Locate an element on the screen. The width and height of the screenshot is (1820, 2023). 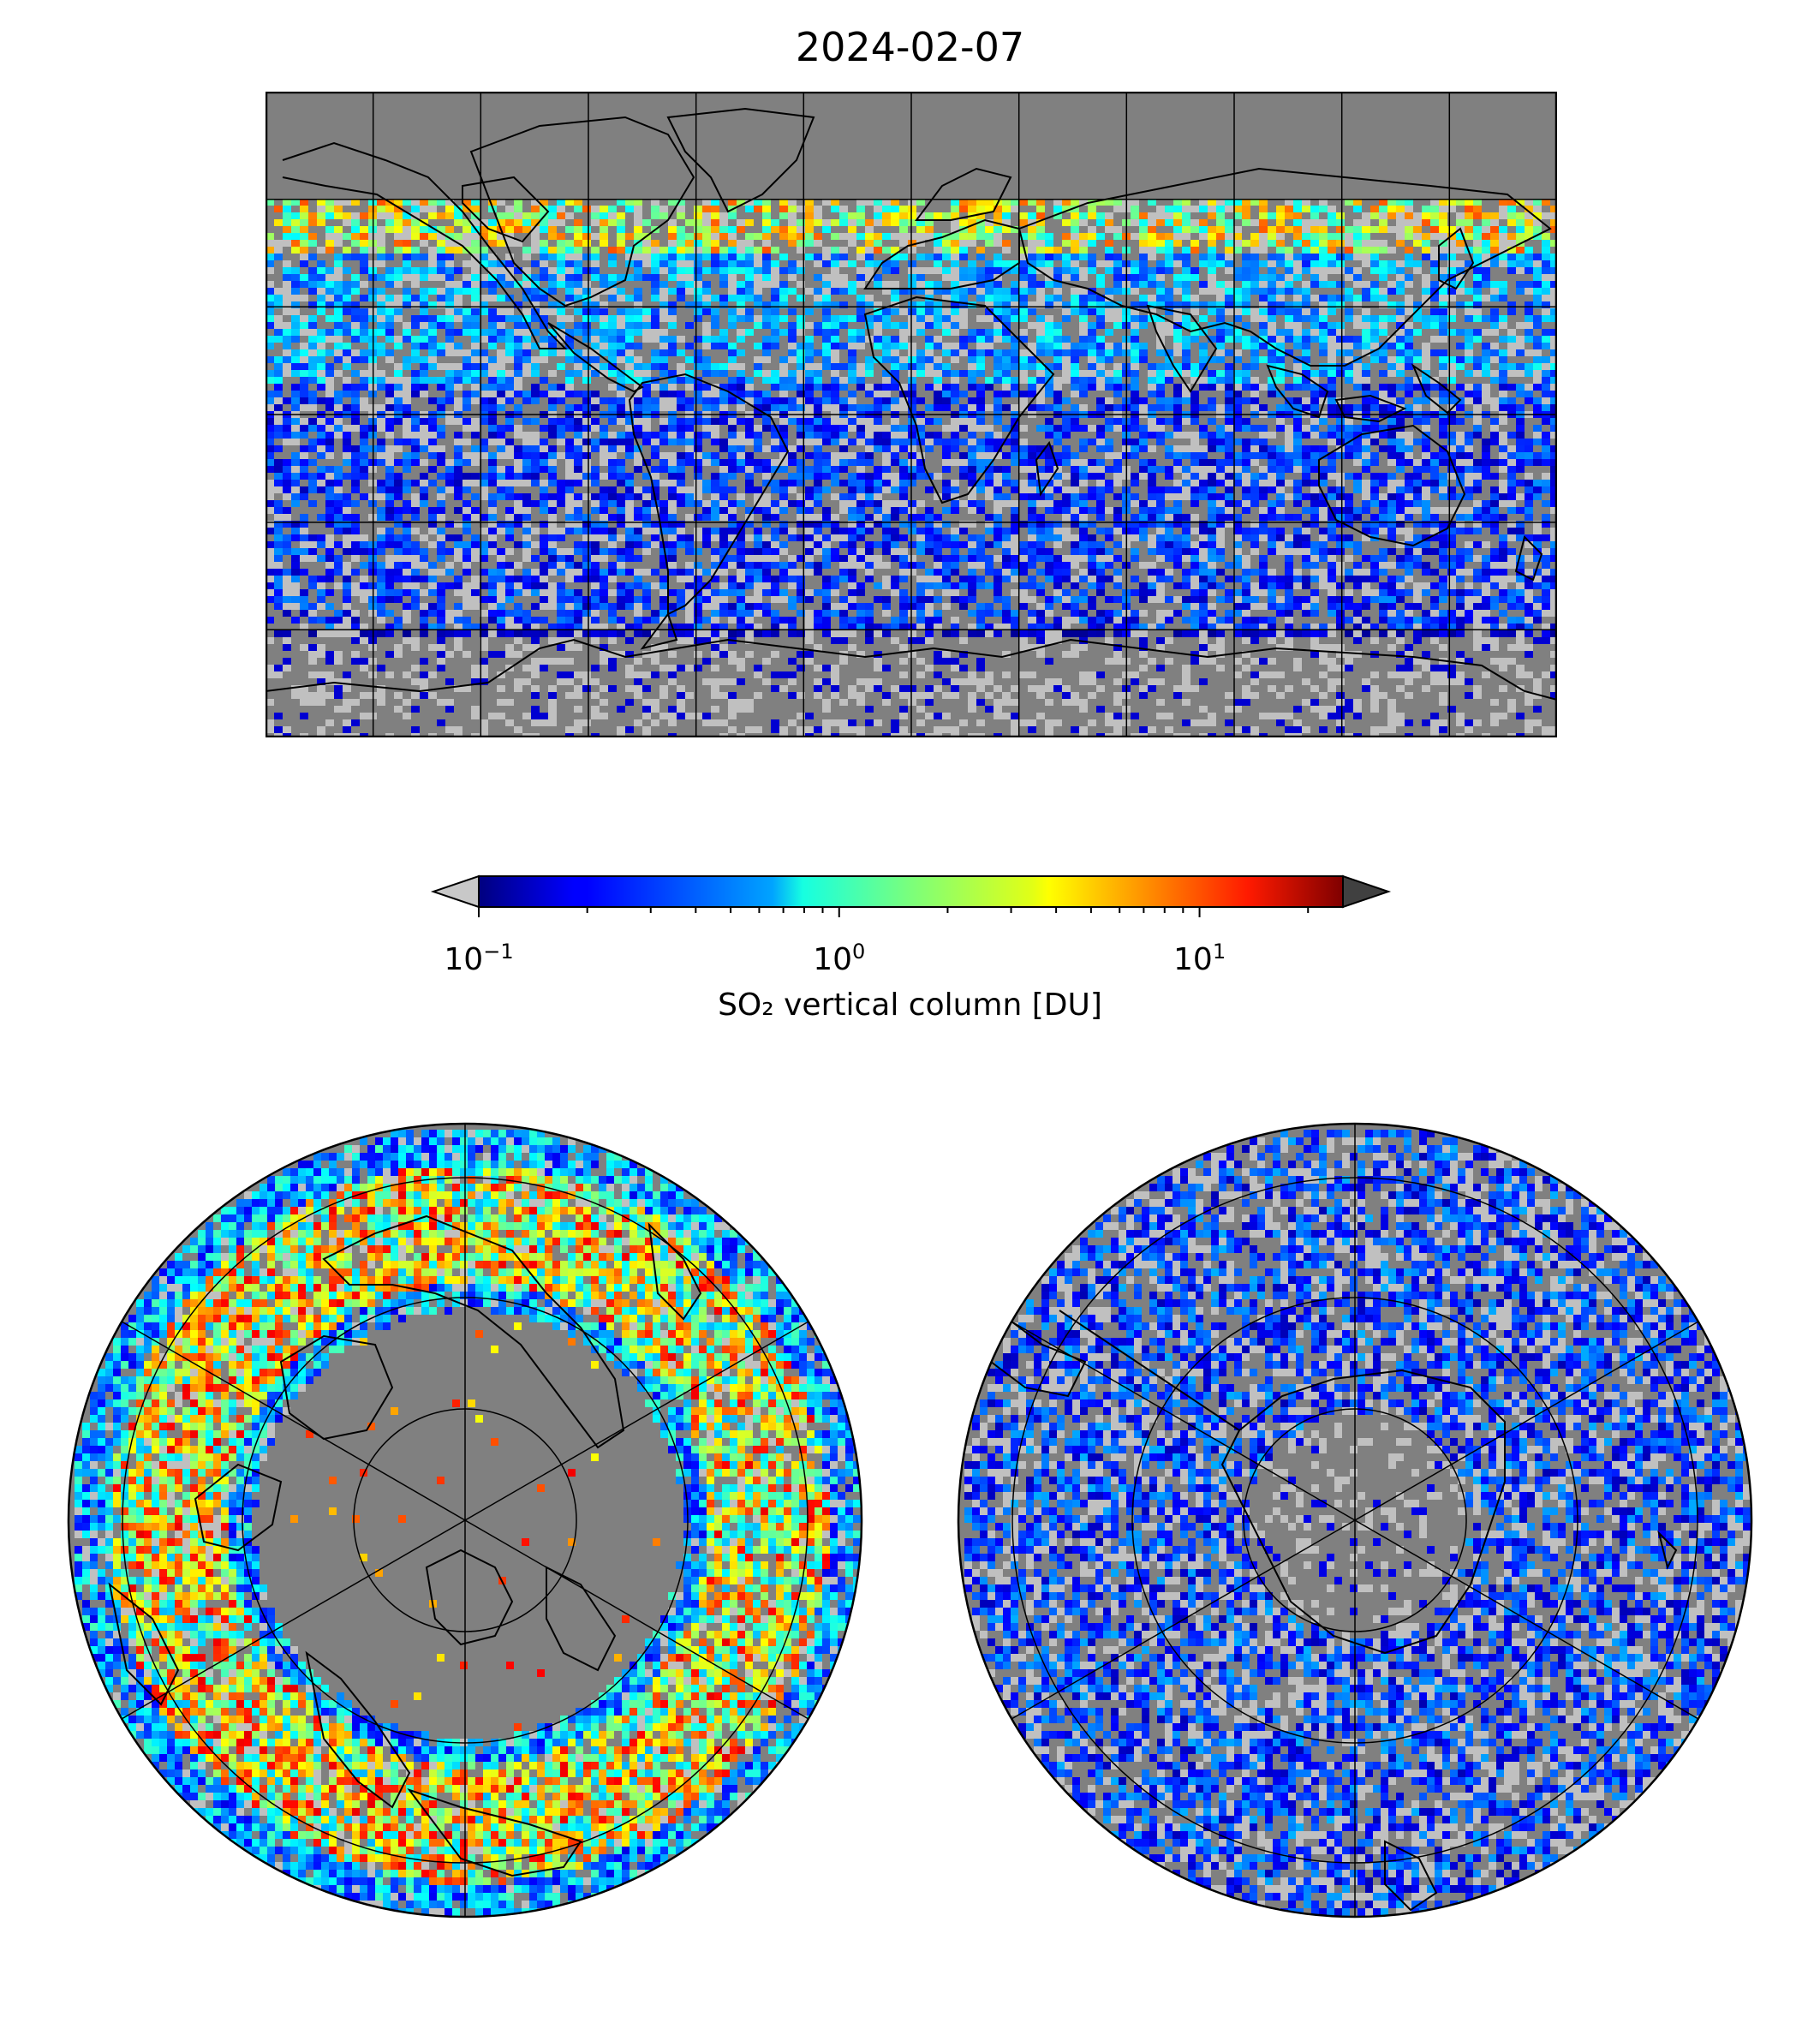
north-polar-graticule is located at coordinates (465, 1520).